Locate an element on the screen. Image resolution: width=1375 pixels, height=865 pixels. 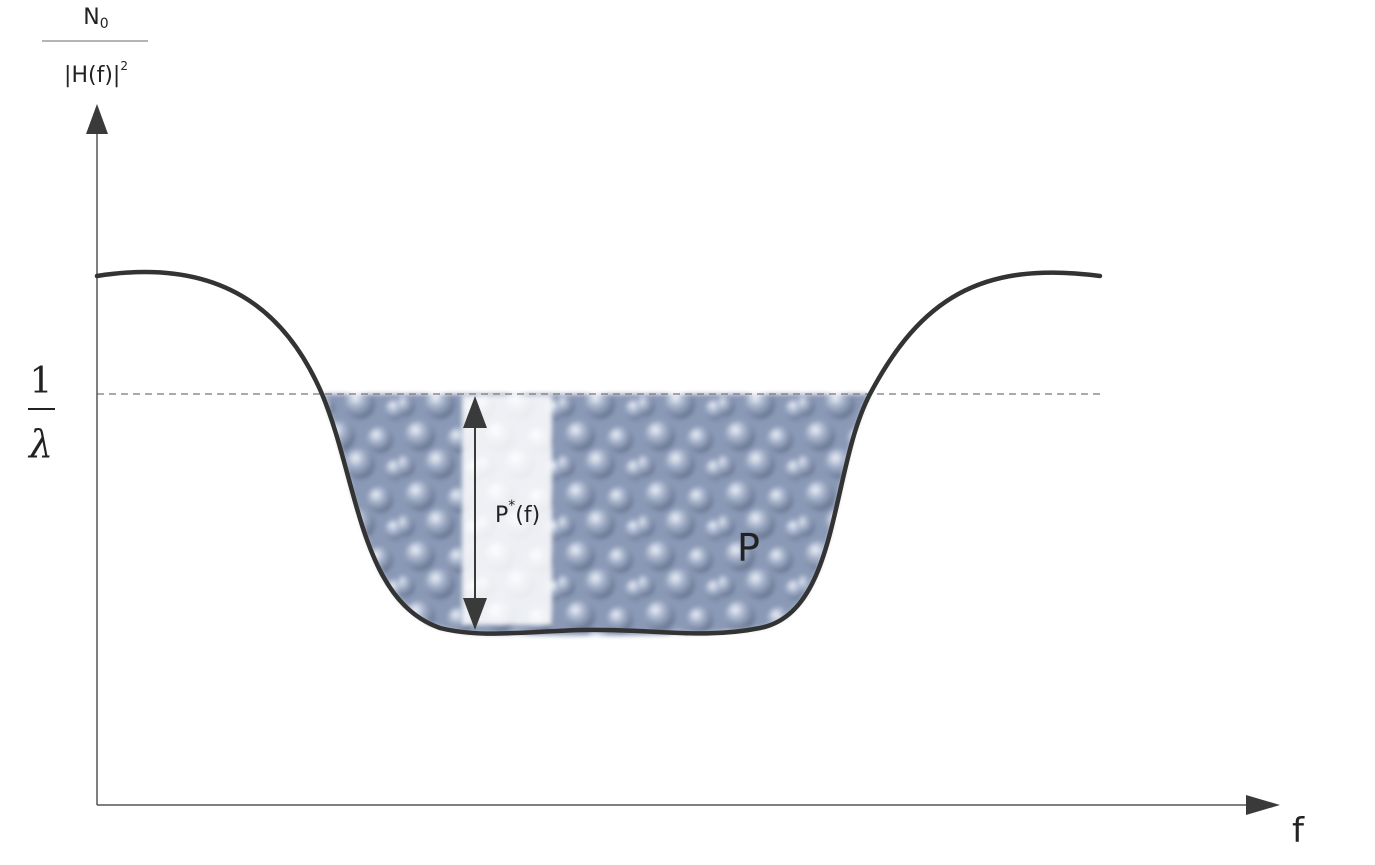
water-region is located at coordinates (596, 515).